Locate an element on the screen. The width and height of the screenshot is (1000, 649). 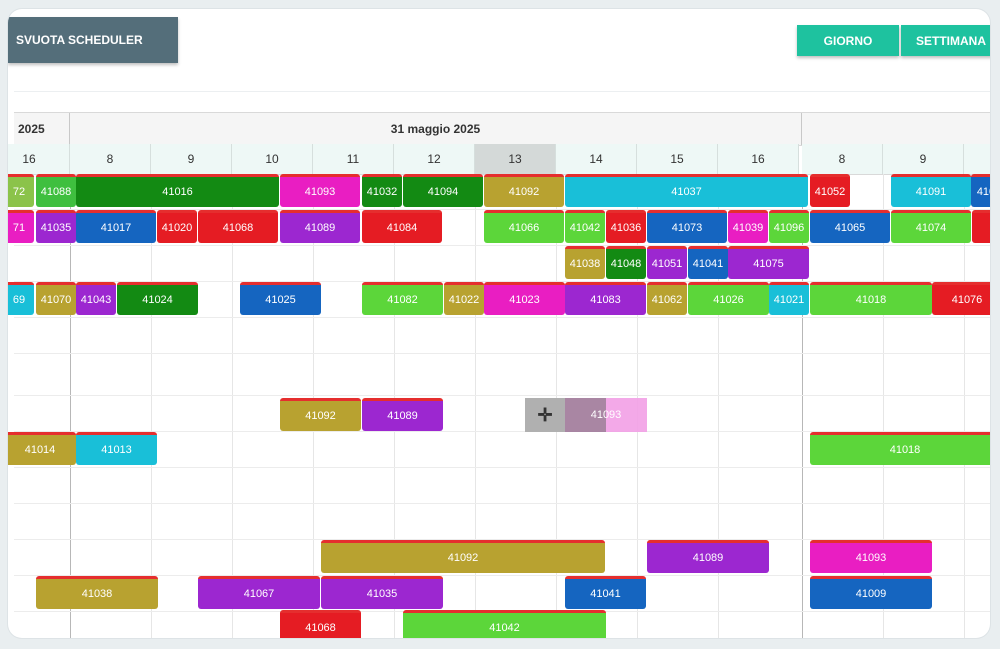
event-block: 41013 is located at coordinates (116, 448).